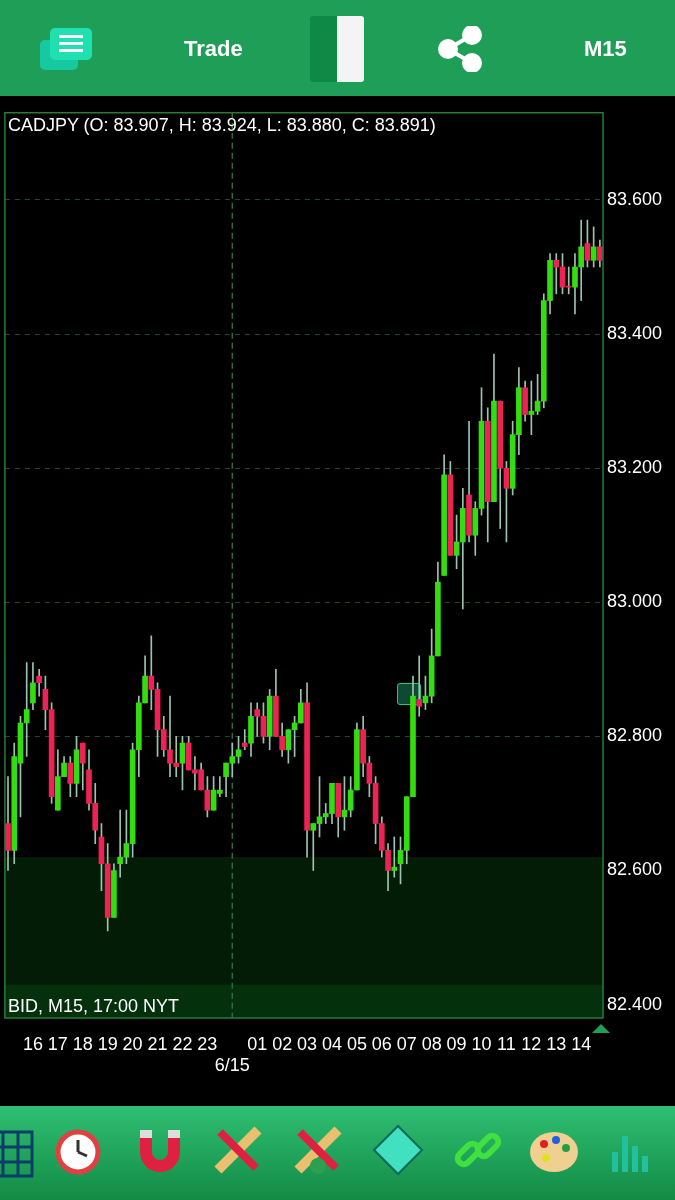  I want to click on x-tick-label: 11, so click(506, 1043).